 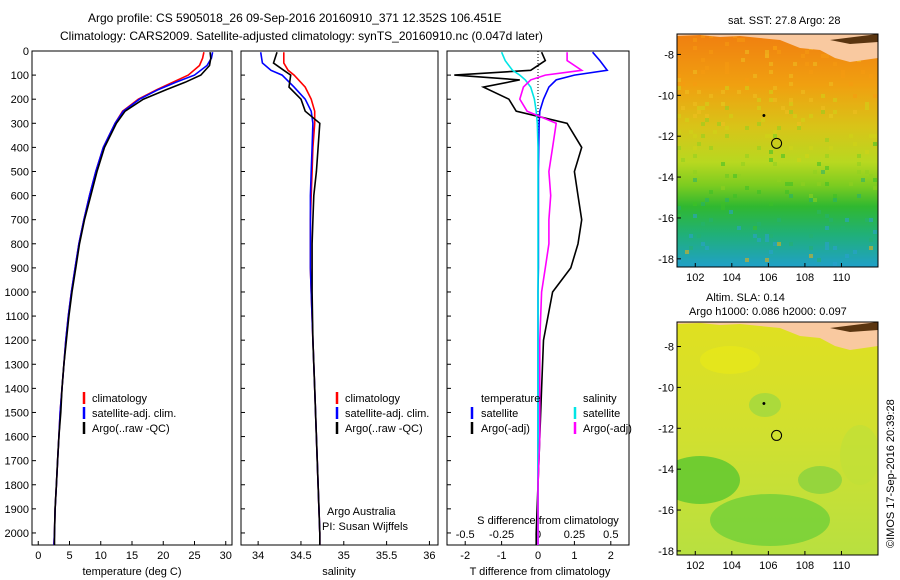 What do you see at coordinates (243, 292) in the screenshot?
I see `salinity-depth-ticks` at bounding box center [243, 292].